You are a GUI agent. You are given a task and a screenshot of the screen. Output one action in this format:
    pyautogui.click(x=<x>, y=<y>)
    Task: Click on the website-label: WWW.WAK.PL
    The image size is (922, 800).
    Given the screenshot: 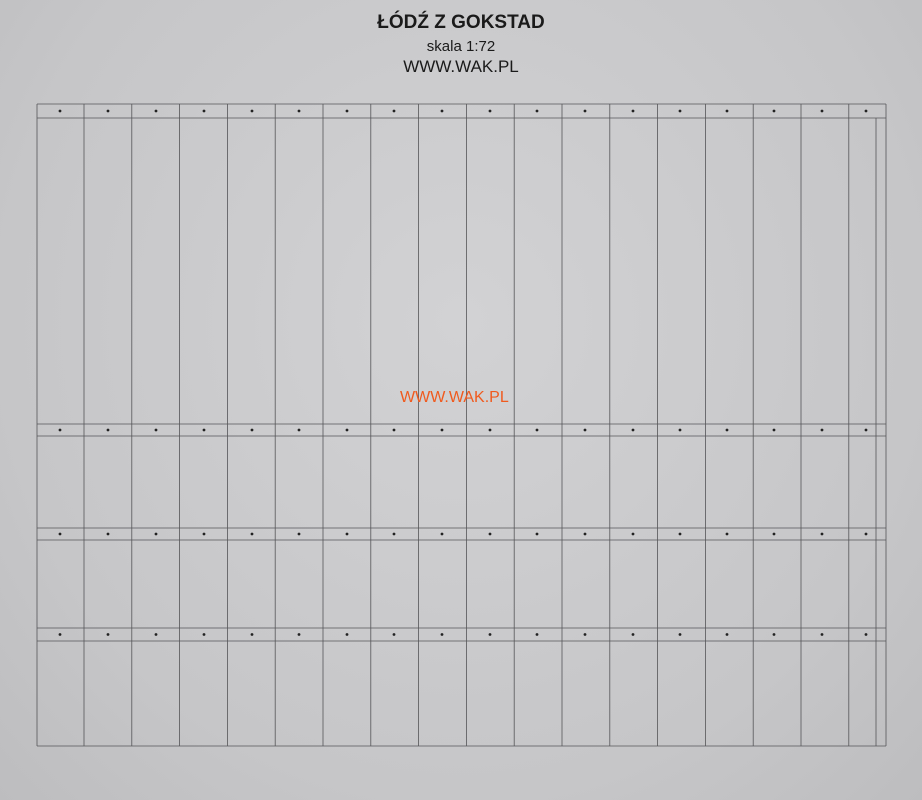 What is the action you would take?
    pyautogui.click(x=461, y=66)
    